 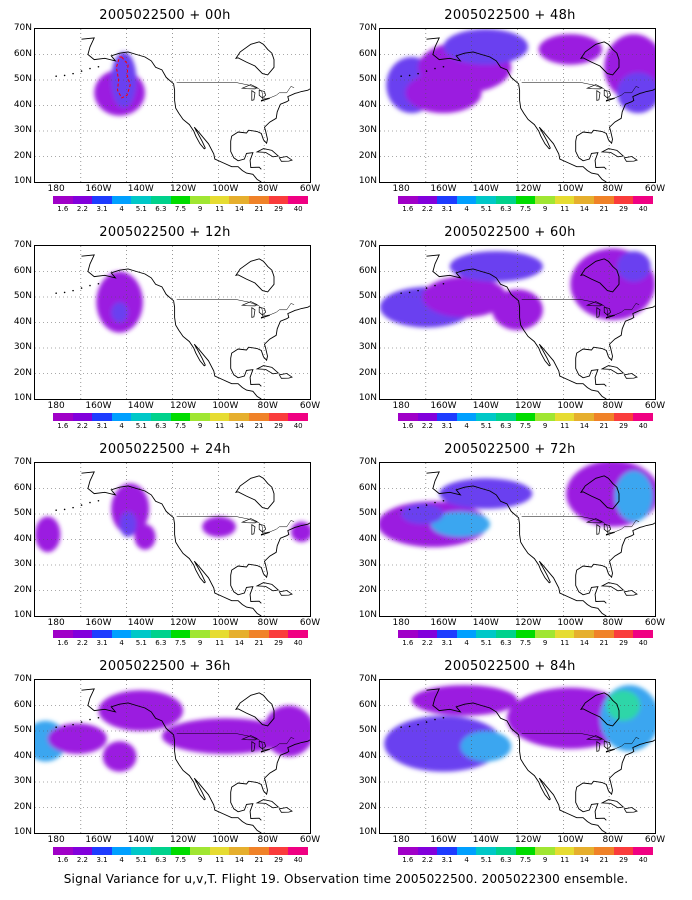 I want to click on latitude-label: 30N, so click(x=22, y=130).